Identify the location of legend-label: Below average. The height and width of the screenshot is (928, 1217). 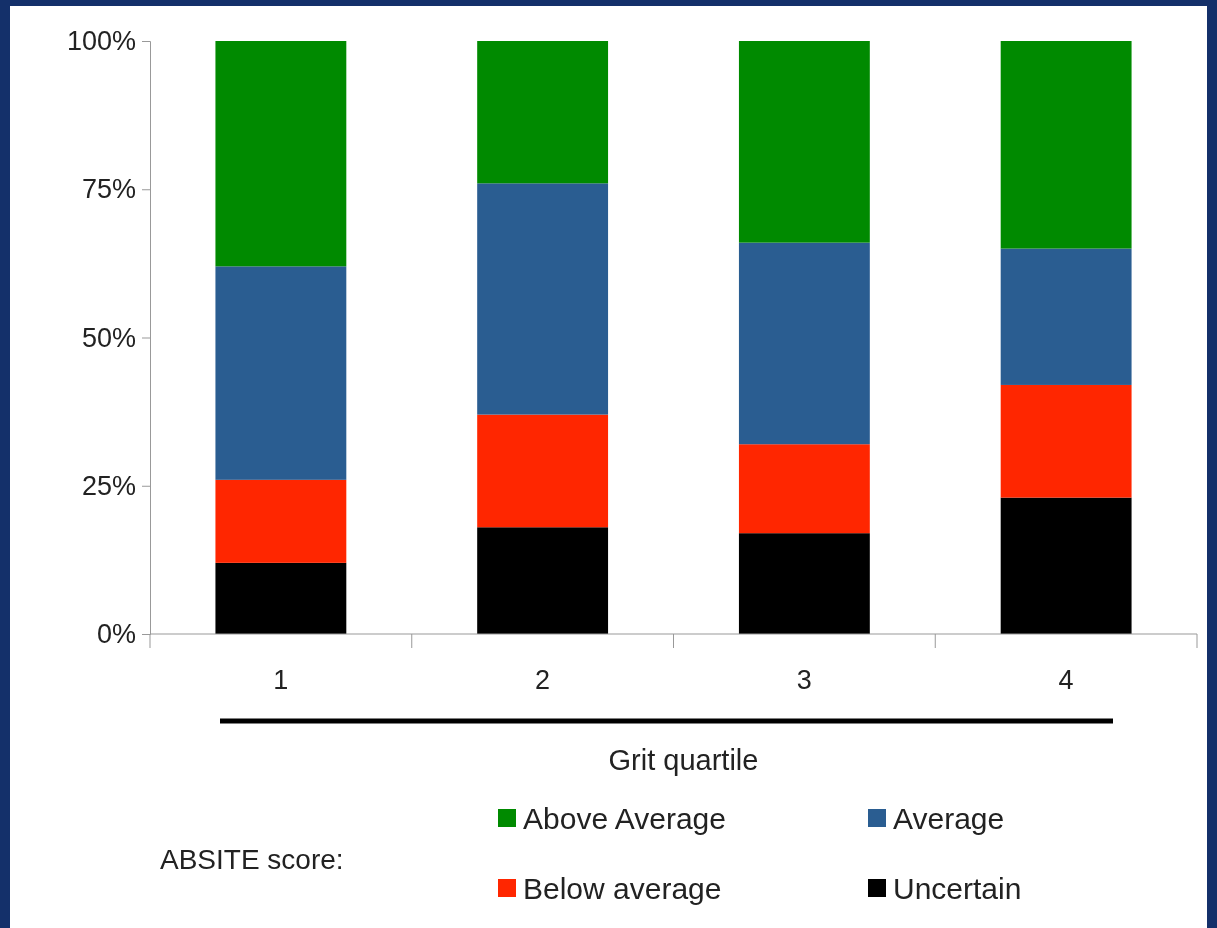
(622, 888).